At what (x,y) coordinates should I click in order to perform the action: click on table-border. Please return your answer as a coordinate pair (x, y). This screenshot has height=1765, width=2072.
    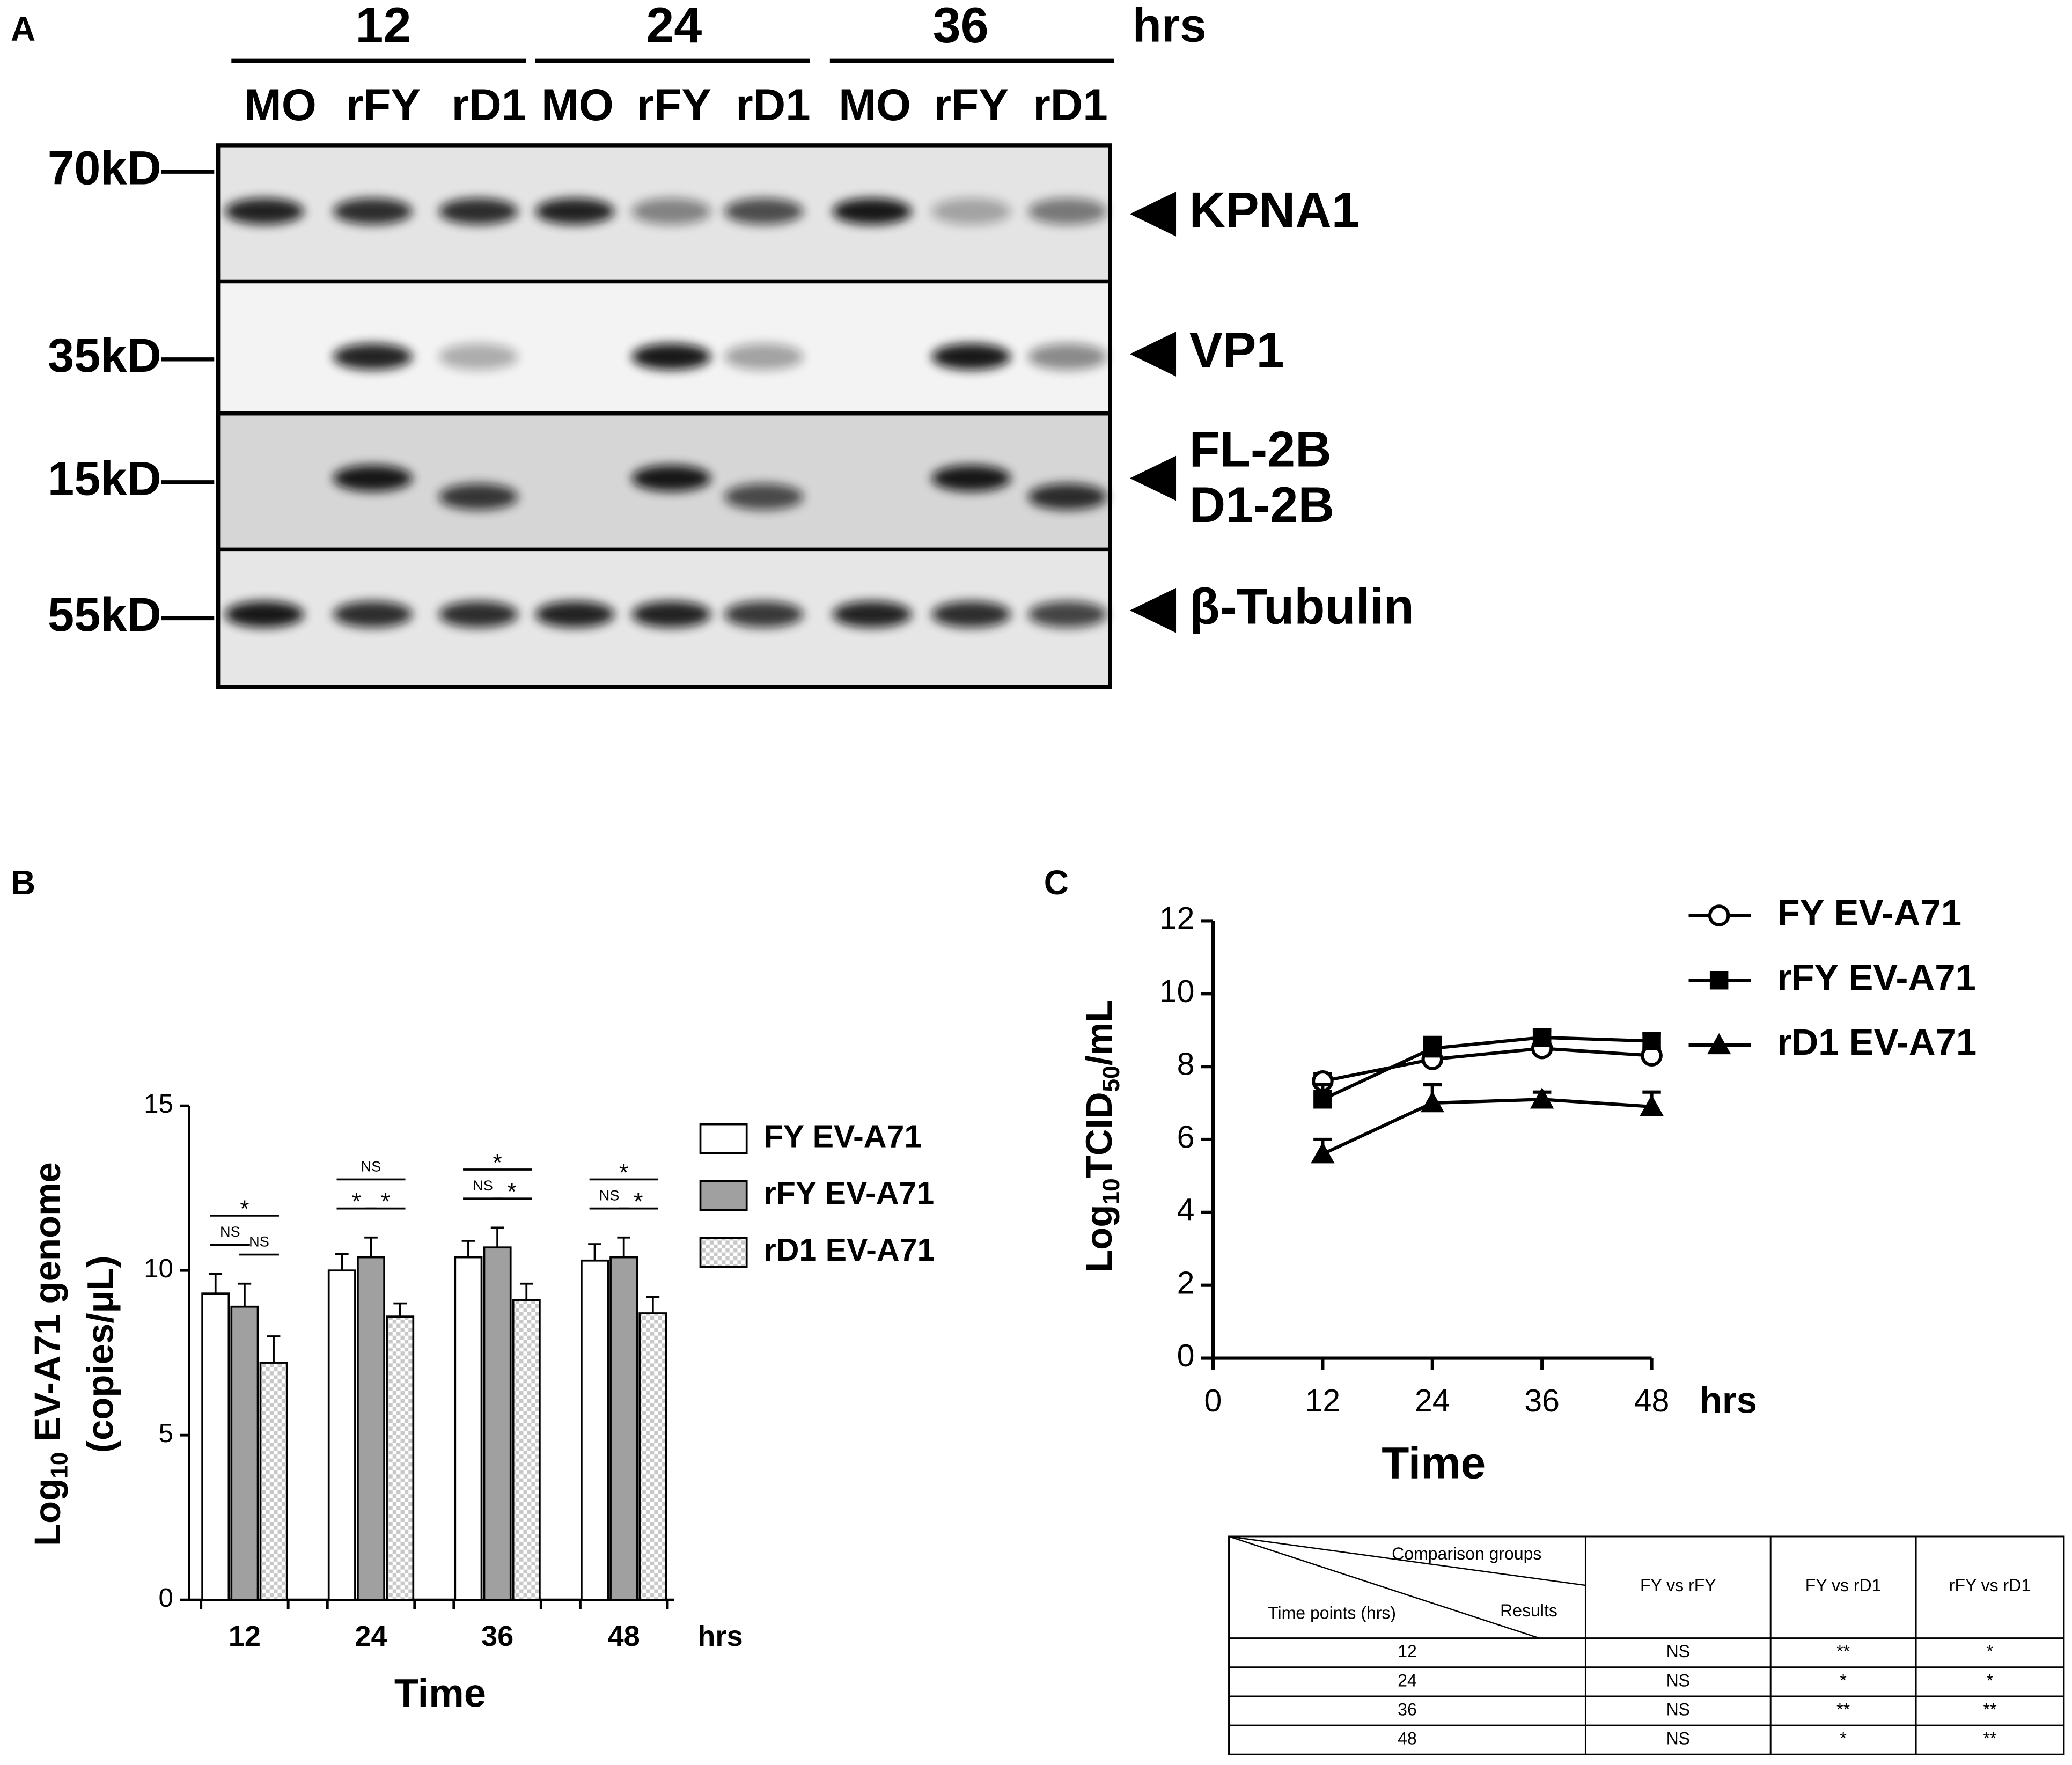
    Looking at the image, I should click on (1647, 1645).